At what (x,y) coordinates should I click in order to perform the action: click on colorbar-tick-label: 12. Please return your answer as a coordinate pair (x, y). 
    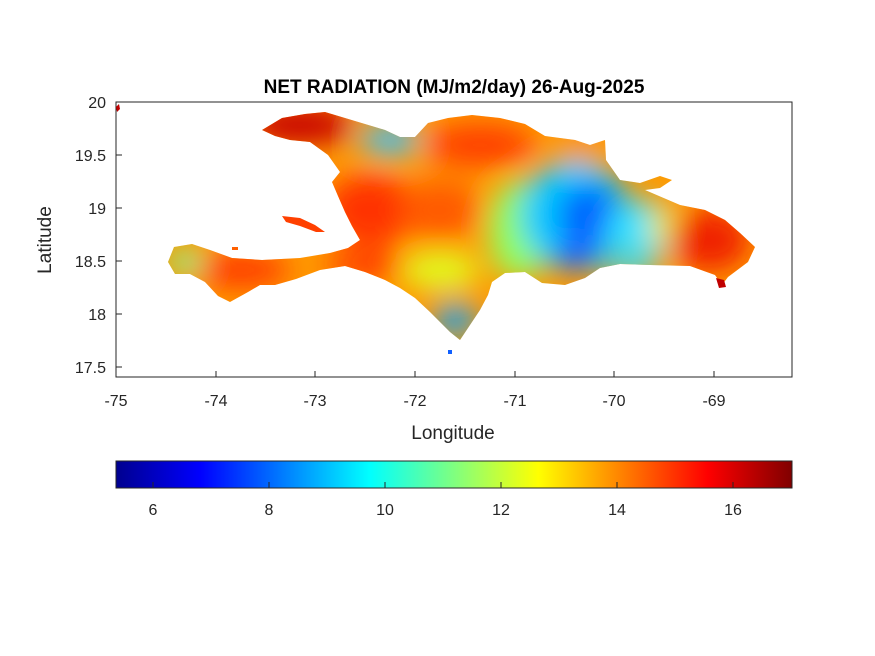
    Looking at the image, I should click on (501, 510).